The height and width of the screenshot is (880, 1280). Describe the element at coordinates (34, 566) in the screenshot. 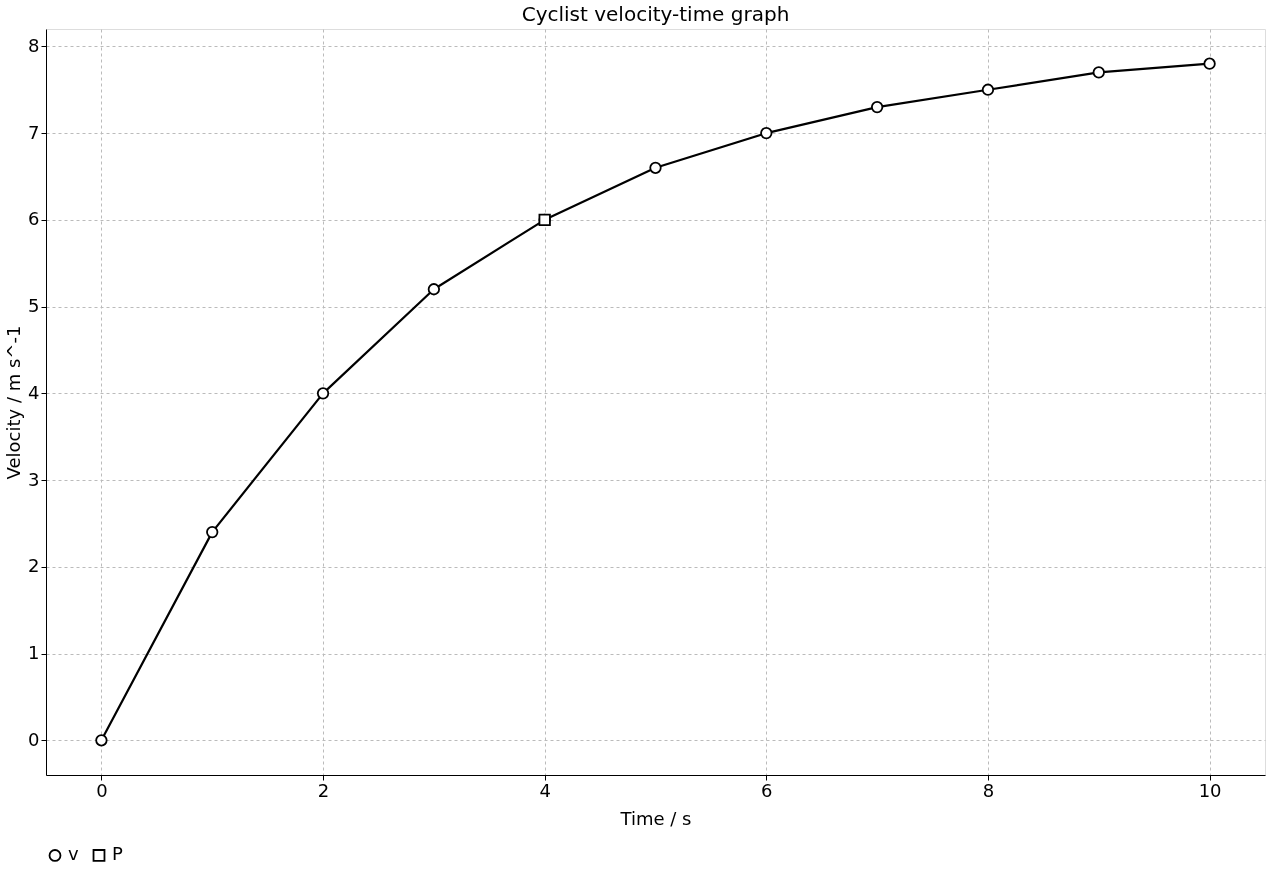

I see `y-tick-label: 2` at that location.